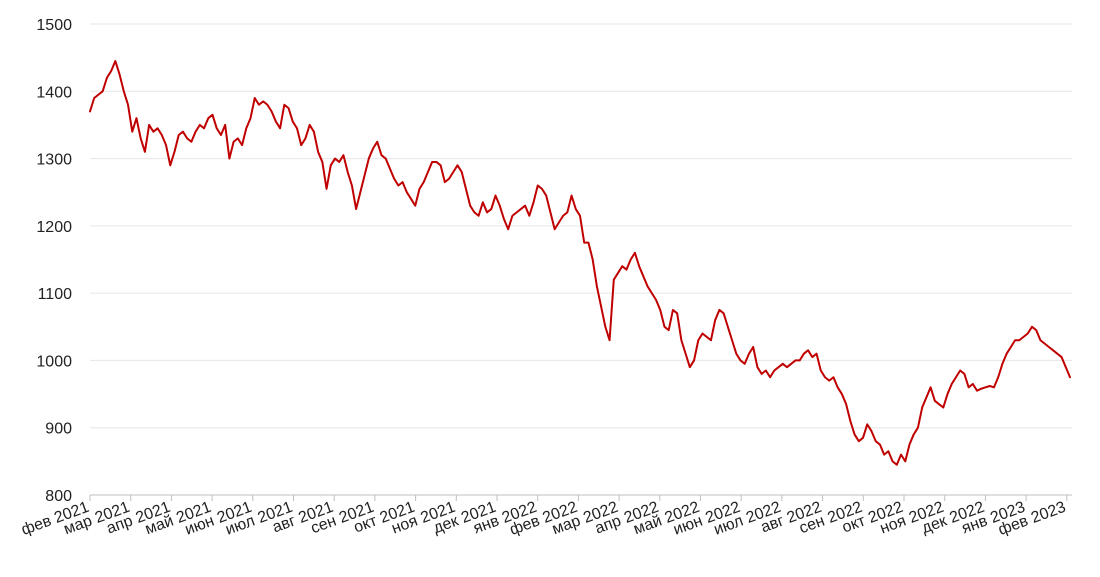 This screenshot has height=577, width=1100. Describe the element at coordinates (55, 294) in the screenshot. I see `y-tick-label: 1100` at that location.